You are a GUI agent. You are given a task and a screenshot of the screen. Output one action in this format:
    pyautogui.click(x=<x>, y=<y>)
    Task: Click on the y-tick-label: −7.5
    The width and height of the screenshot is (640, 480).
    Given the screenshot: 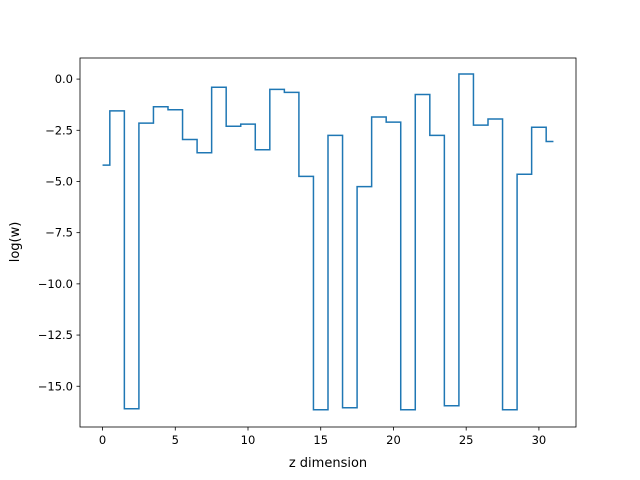 What is the action you would take?
    pyautogui.click(x=59, y=233)
    